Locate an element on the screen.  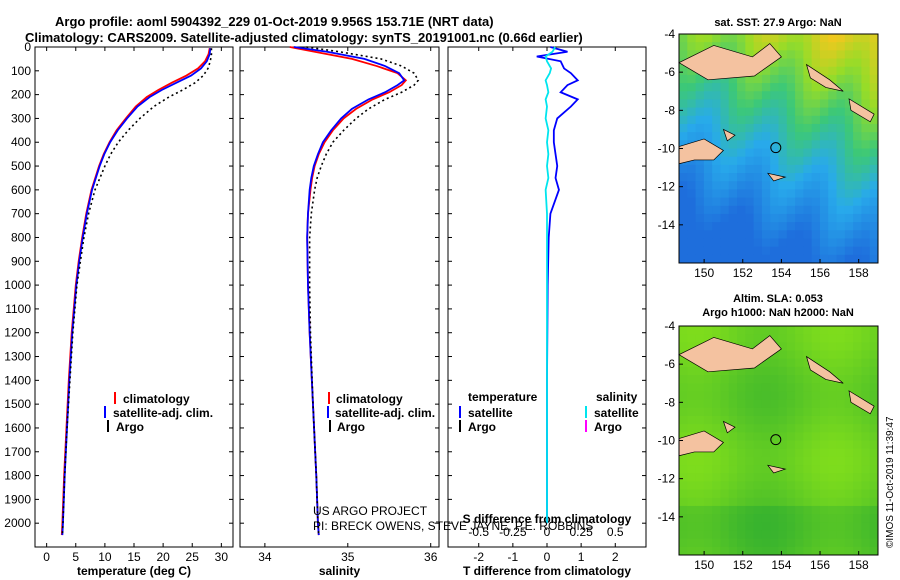
x-tick-label: 25 is located at coordinates (193, 557).